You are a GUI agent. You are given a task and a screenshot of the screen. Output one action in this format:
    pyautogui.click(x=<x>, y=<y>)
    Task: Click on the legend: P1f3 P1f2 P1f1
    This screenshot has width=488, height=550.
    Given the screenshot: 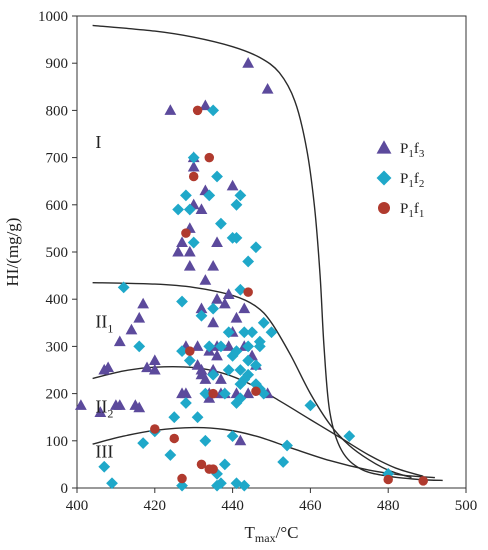 What is the action you would take?
    pyautogui.click(x=400, y=180)
    